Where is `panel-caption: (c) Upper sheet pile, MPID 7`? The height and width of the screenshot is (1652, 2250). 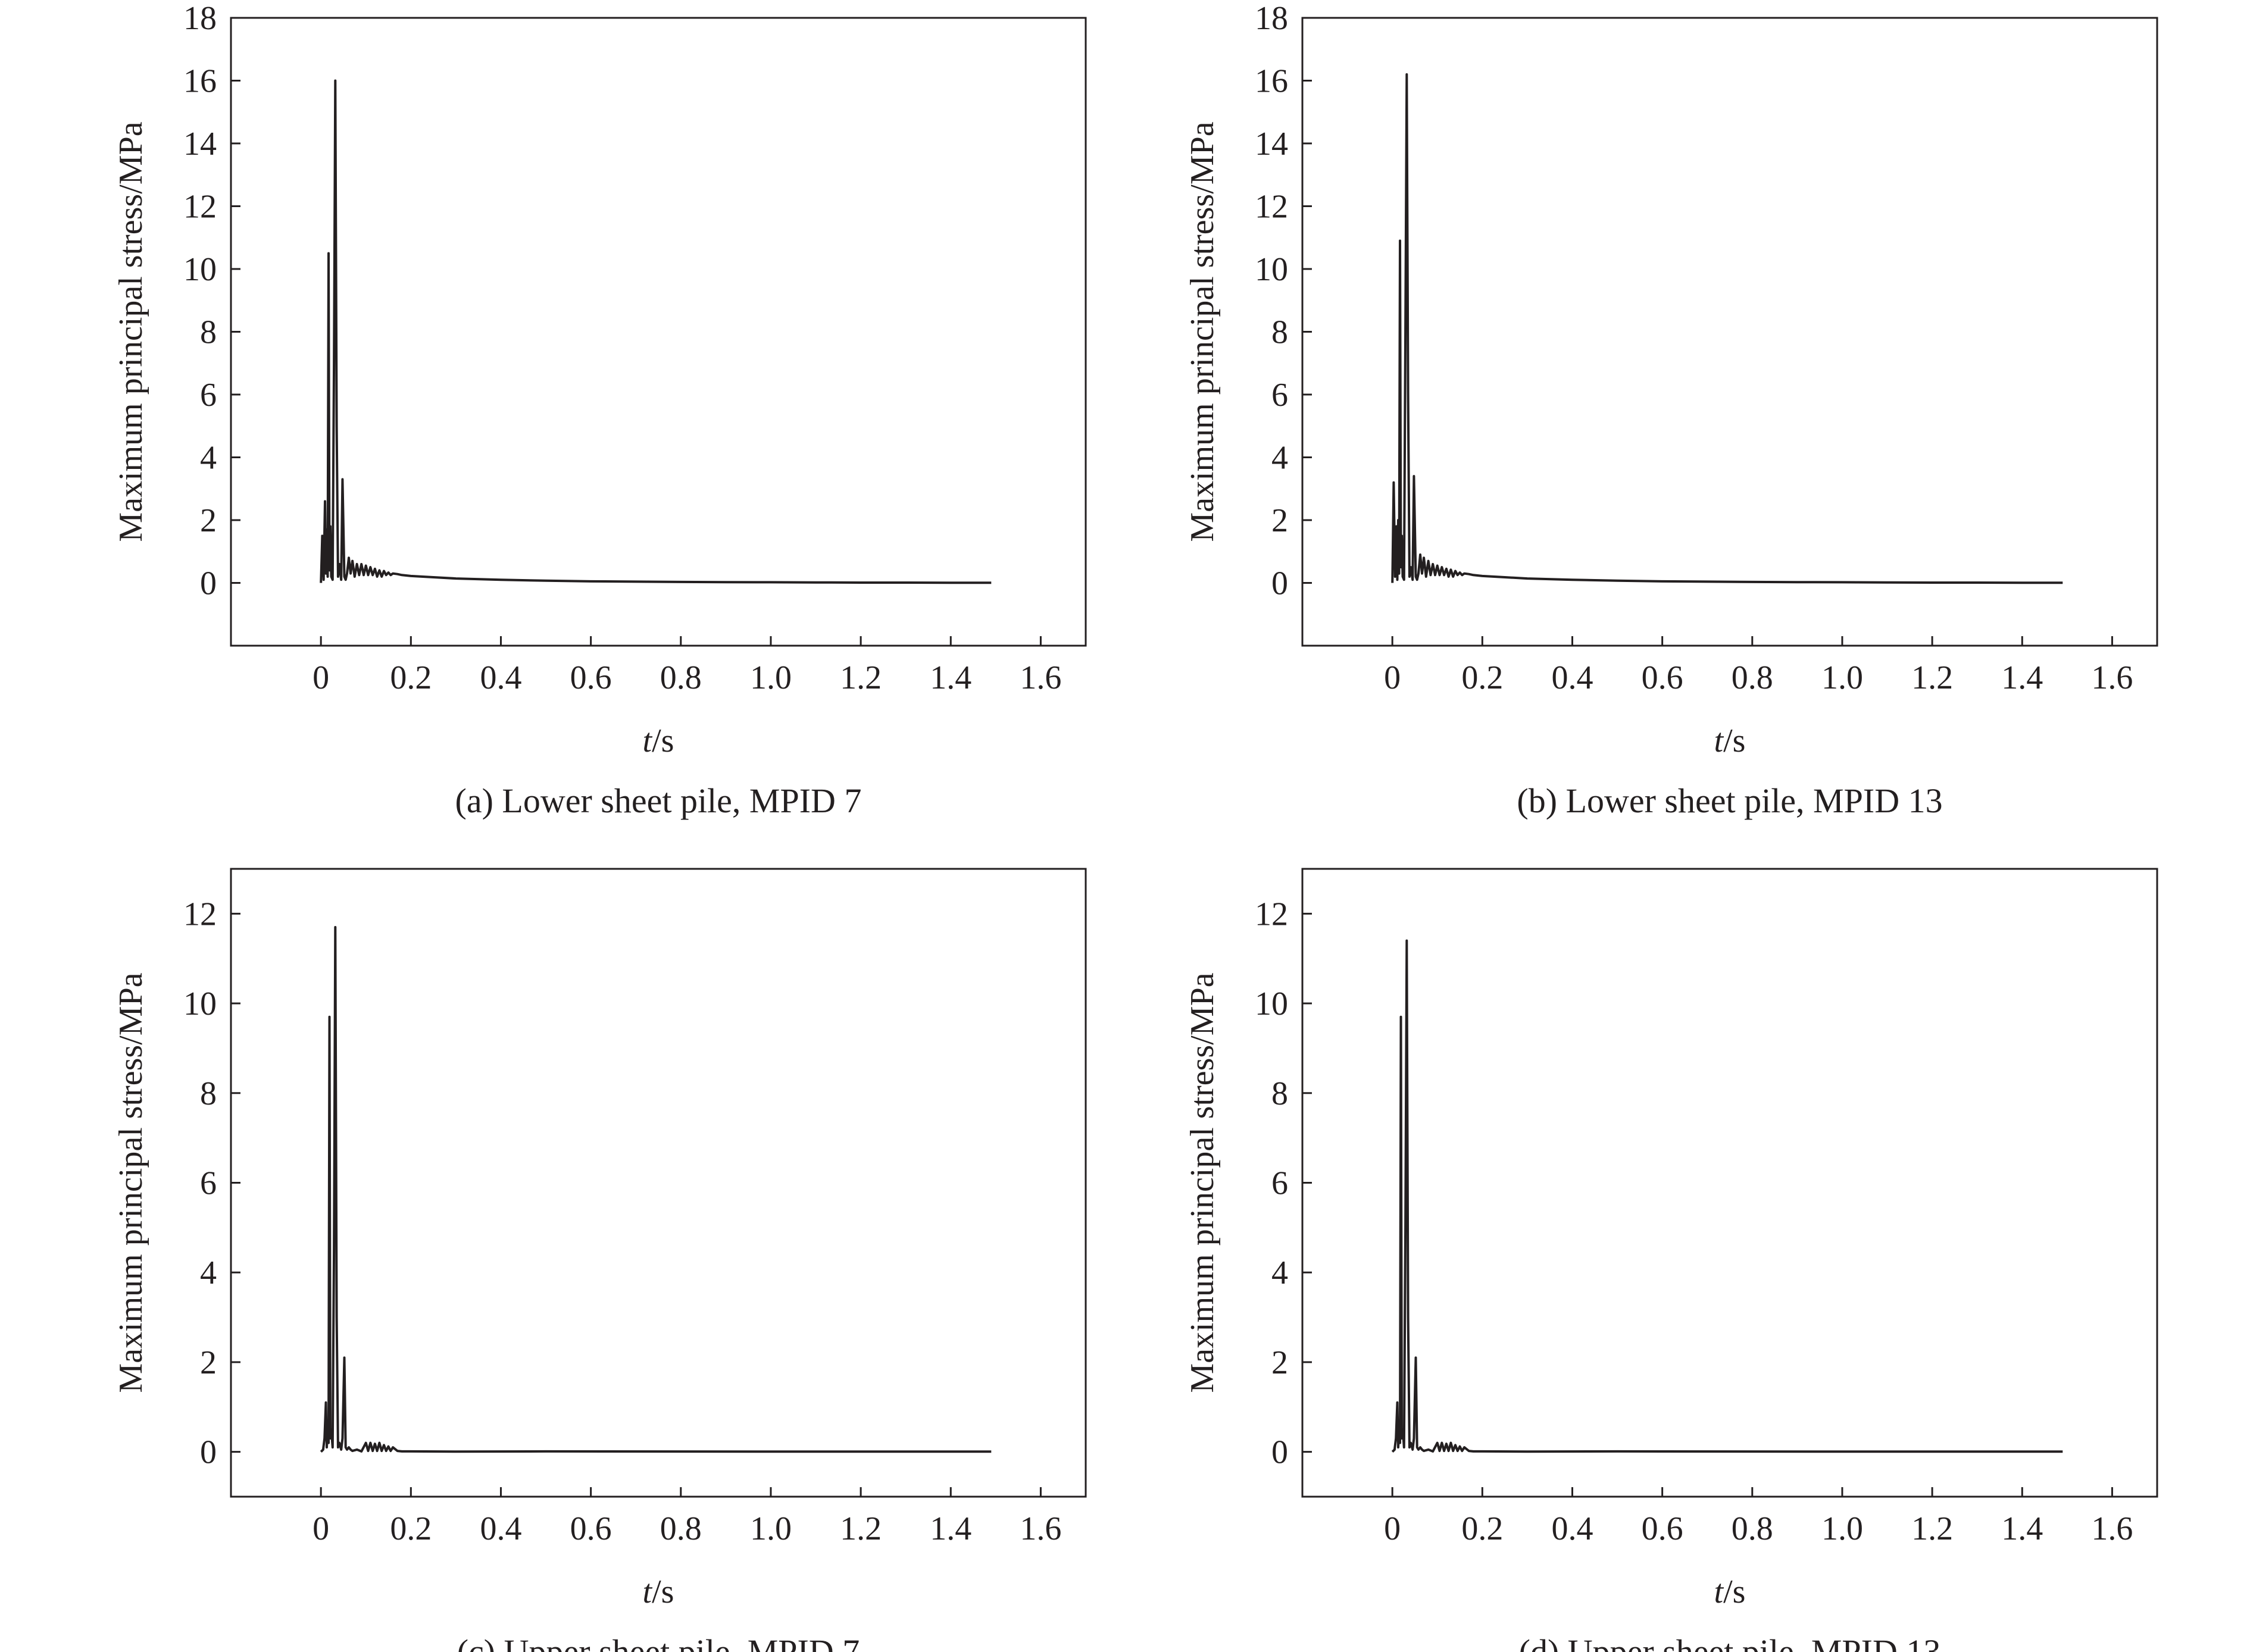
panel-caption: (c) Upper sheet pile, MPID 7 is located at coordinates (658, 1642).